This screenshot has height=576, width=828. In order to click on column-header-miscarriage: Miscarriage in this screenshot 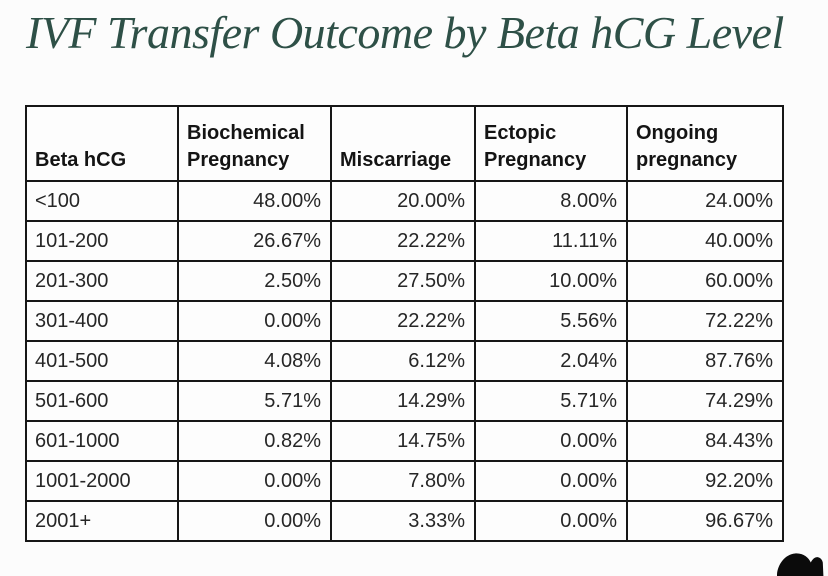, I will do `click(403, 143)`.